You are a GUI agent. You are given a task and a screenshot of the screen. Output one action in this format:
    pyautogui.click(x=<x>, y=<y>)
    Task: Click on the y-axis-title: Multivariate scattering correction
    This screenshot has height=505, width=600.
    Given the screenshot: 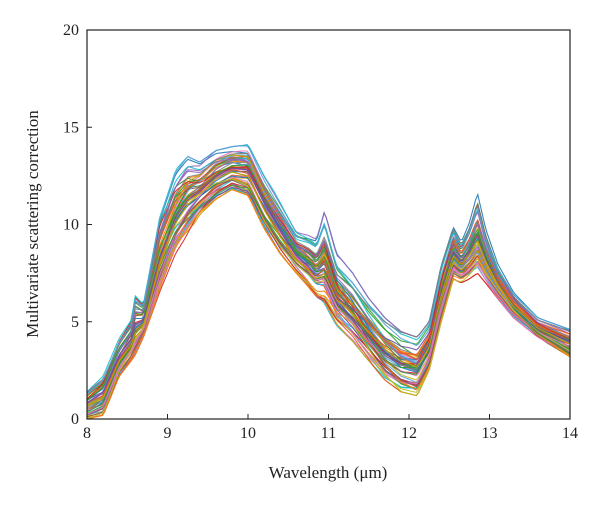 What is the action you would take?
    pyautogui.click(x=32, y=224)
    